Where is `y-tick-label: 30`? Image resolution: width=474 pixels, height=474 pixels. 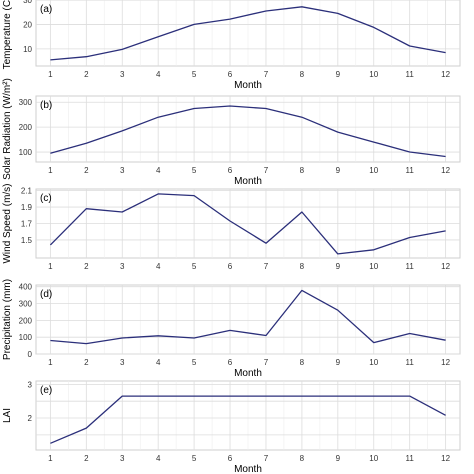 y-tick-label: 30 is located at coordinates (27, 2).